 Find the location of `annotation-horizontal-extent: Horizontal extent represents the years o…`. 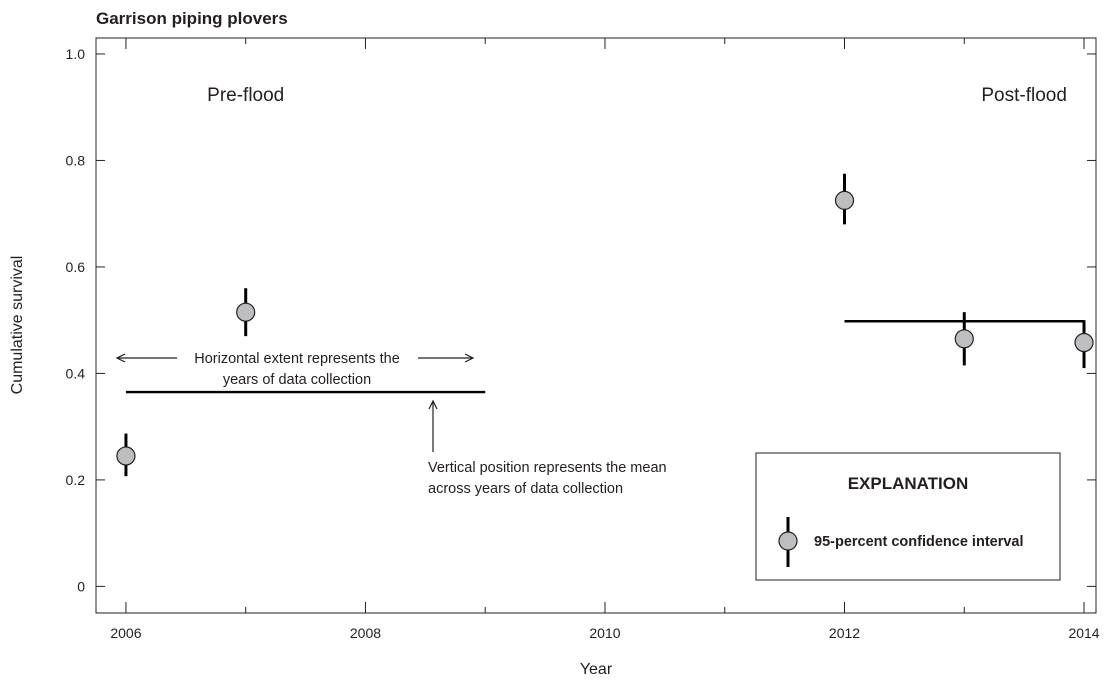

annotation-horizontal-extent: Horizontal extent represents the years o… is located at coordinates (295, 369).